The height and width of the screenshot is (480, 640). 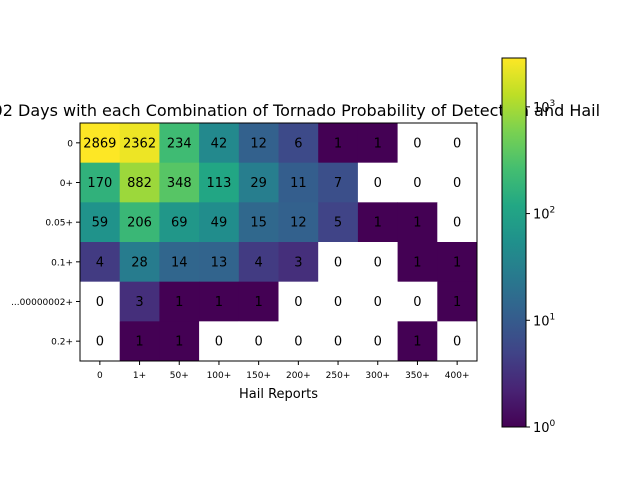 What do you see at coordinates (219, 183) in the screenshot?
I see `cell-value-label: 113` at bounding box center [219, 183].